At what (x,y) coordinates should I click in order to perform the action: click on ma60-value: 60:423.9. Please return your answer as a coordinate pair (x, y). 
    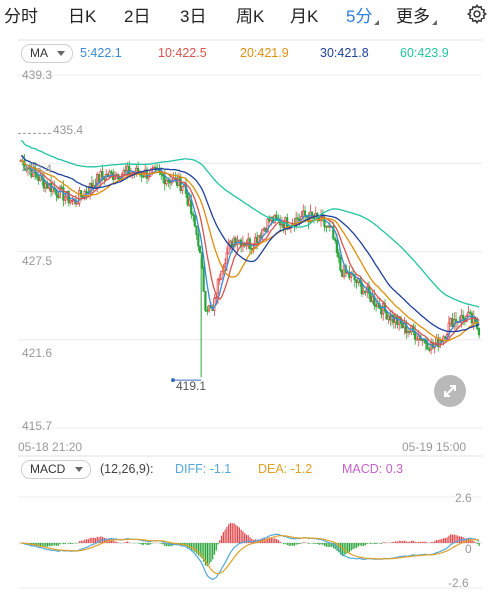
    Looking at the image, I should click on (424, 53).